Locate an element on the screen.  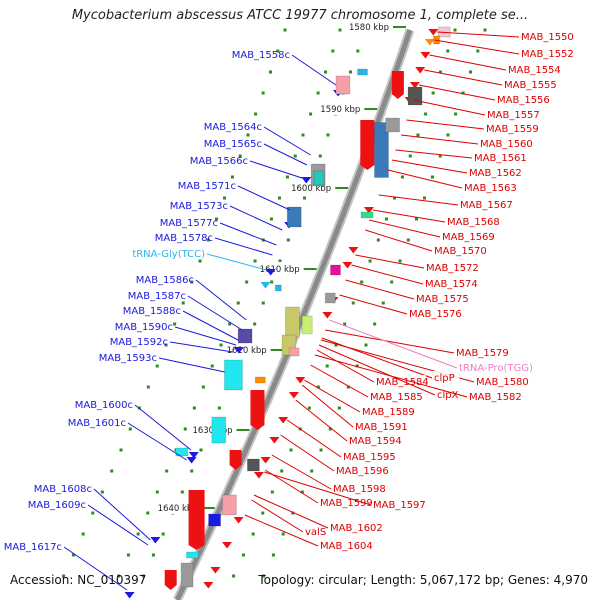
left-gene-label: MAB_1592c is located at coordinates (139, 342).